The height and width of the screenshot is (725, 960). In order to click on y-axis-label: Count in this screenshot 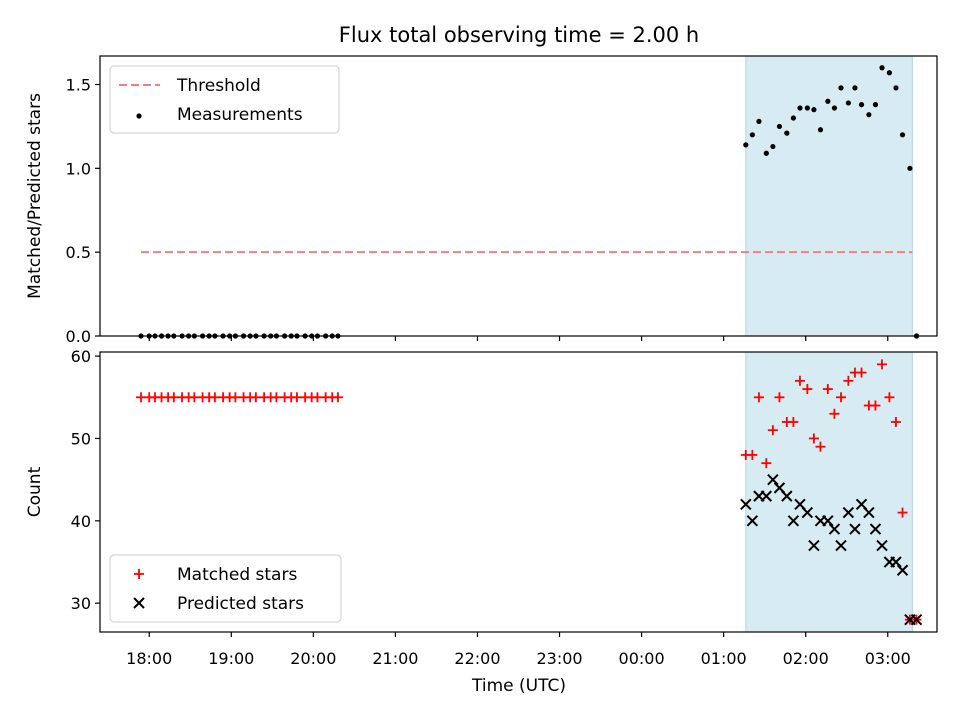, I will do `click(35, 491)`.